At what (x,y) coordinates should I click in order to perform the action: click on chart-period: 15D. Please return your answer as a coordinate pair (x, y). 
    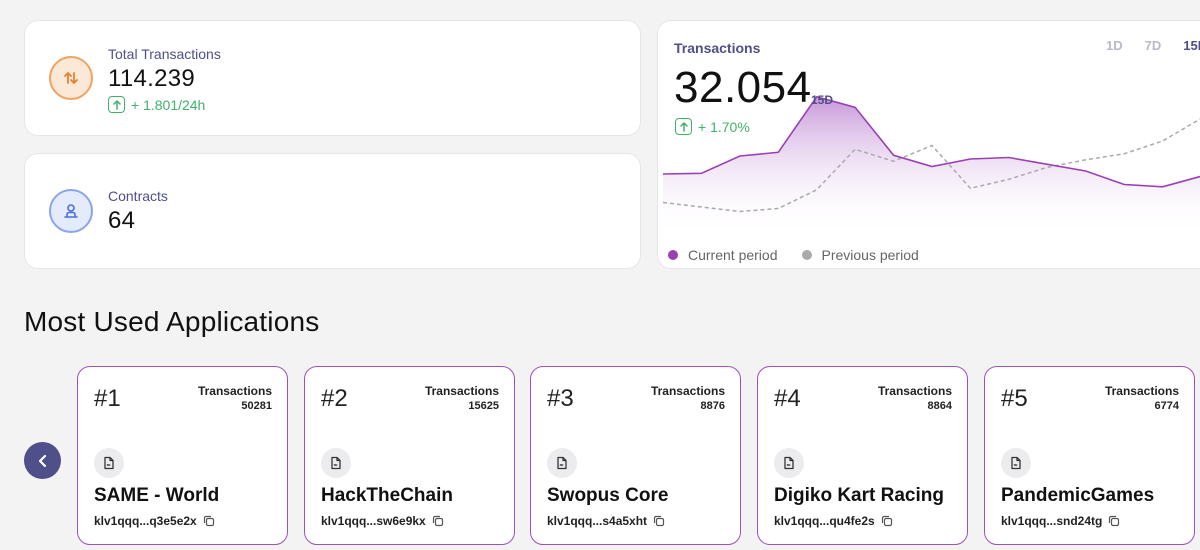
    Looking at the image, I should click on (822, 100).